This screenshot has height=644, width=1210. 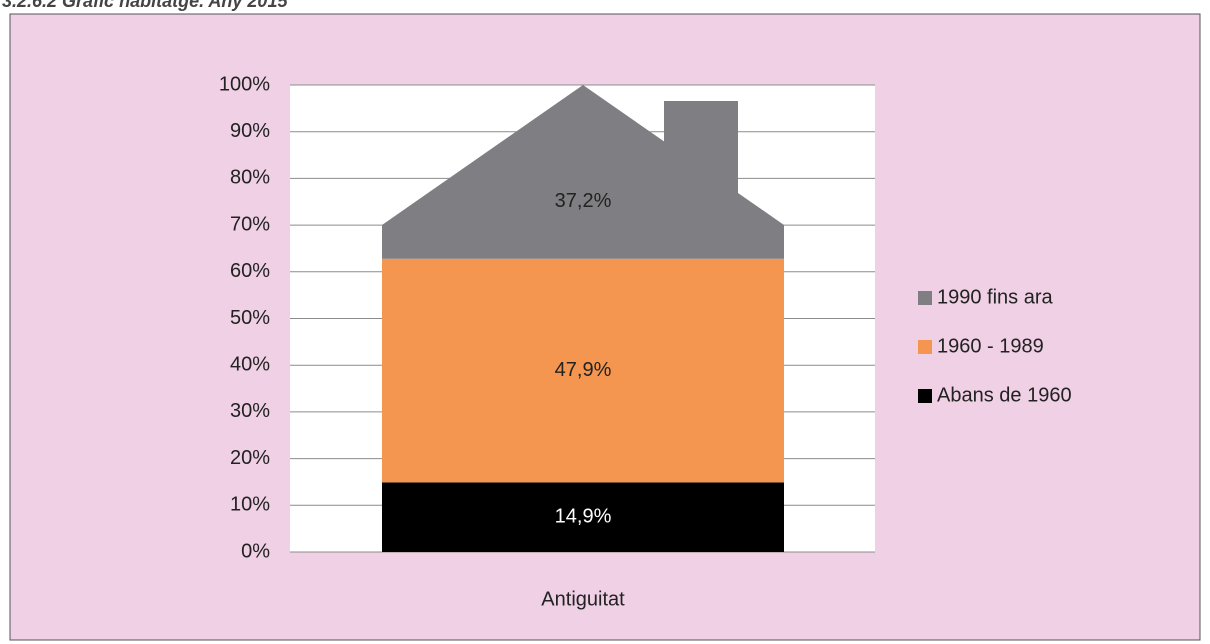 What do you see at coordinates (244, 84) in the screenshot?
I see `y-tick-label: 100%` at bounding box center [244, 84].